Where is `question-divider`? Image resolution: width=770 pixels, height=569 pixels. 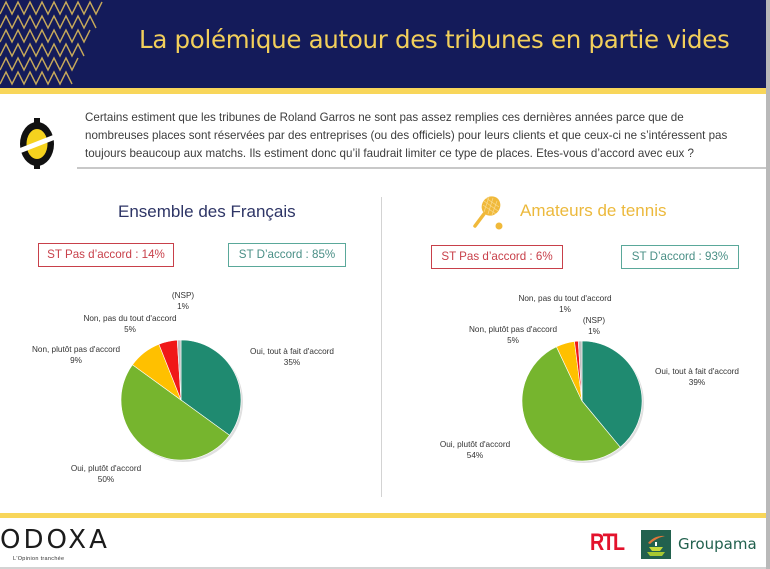
question-divider is located at coordinates (421, 168).